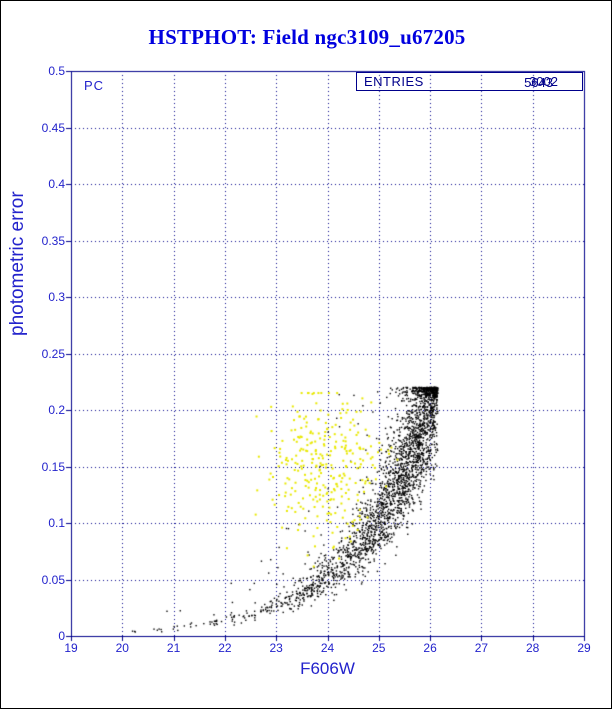 This screenshot has width=612, height=709. I want to click on y-tick-label: 0.45, so click(53, 127).